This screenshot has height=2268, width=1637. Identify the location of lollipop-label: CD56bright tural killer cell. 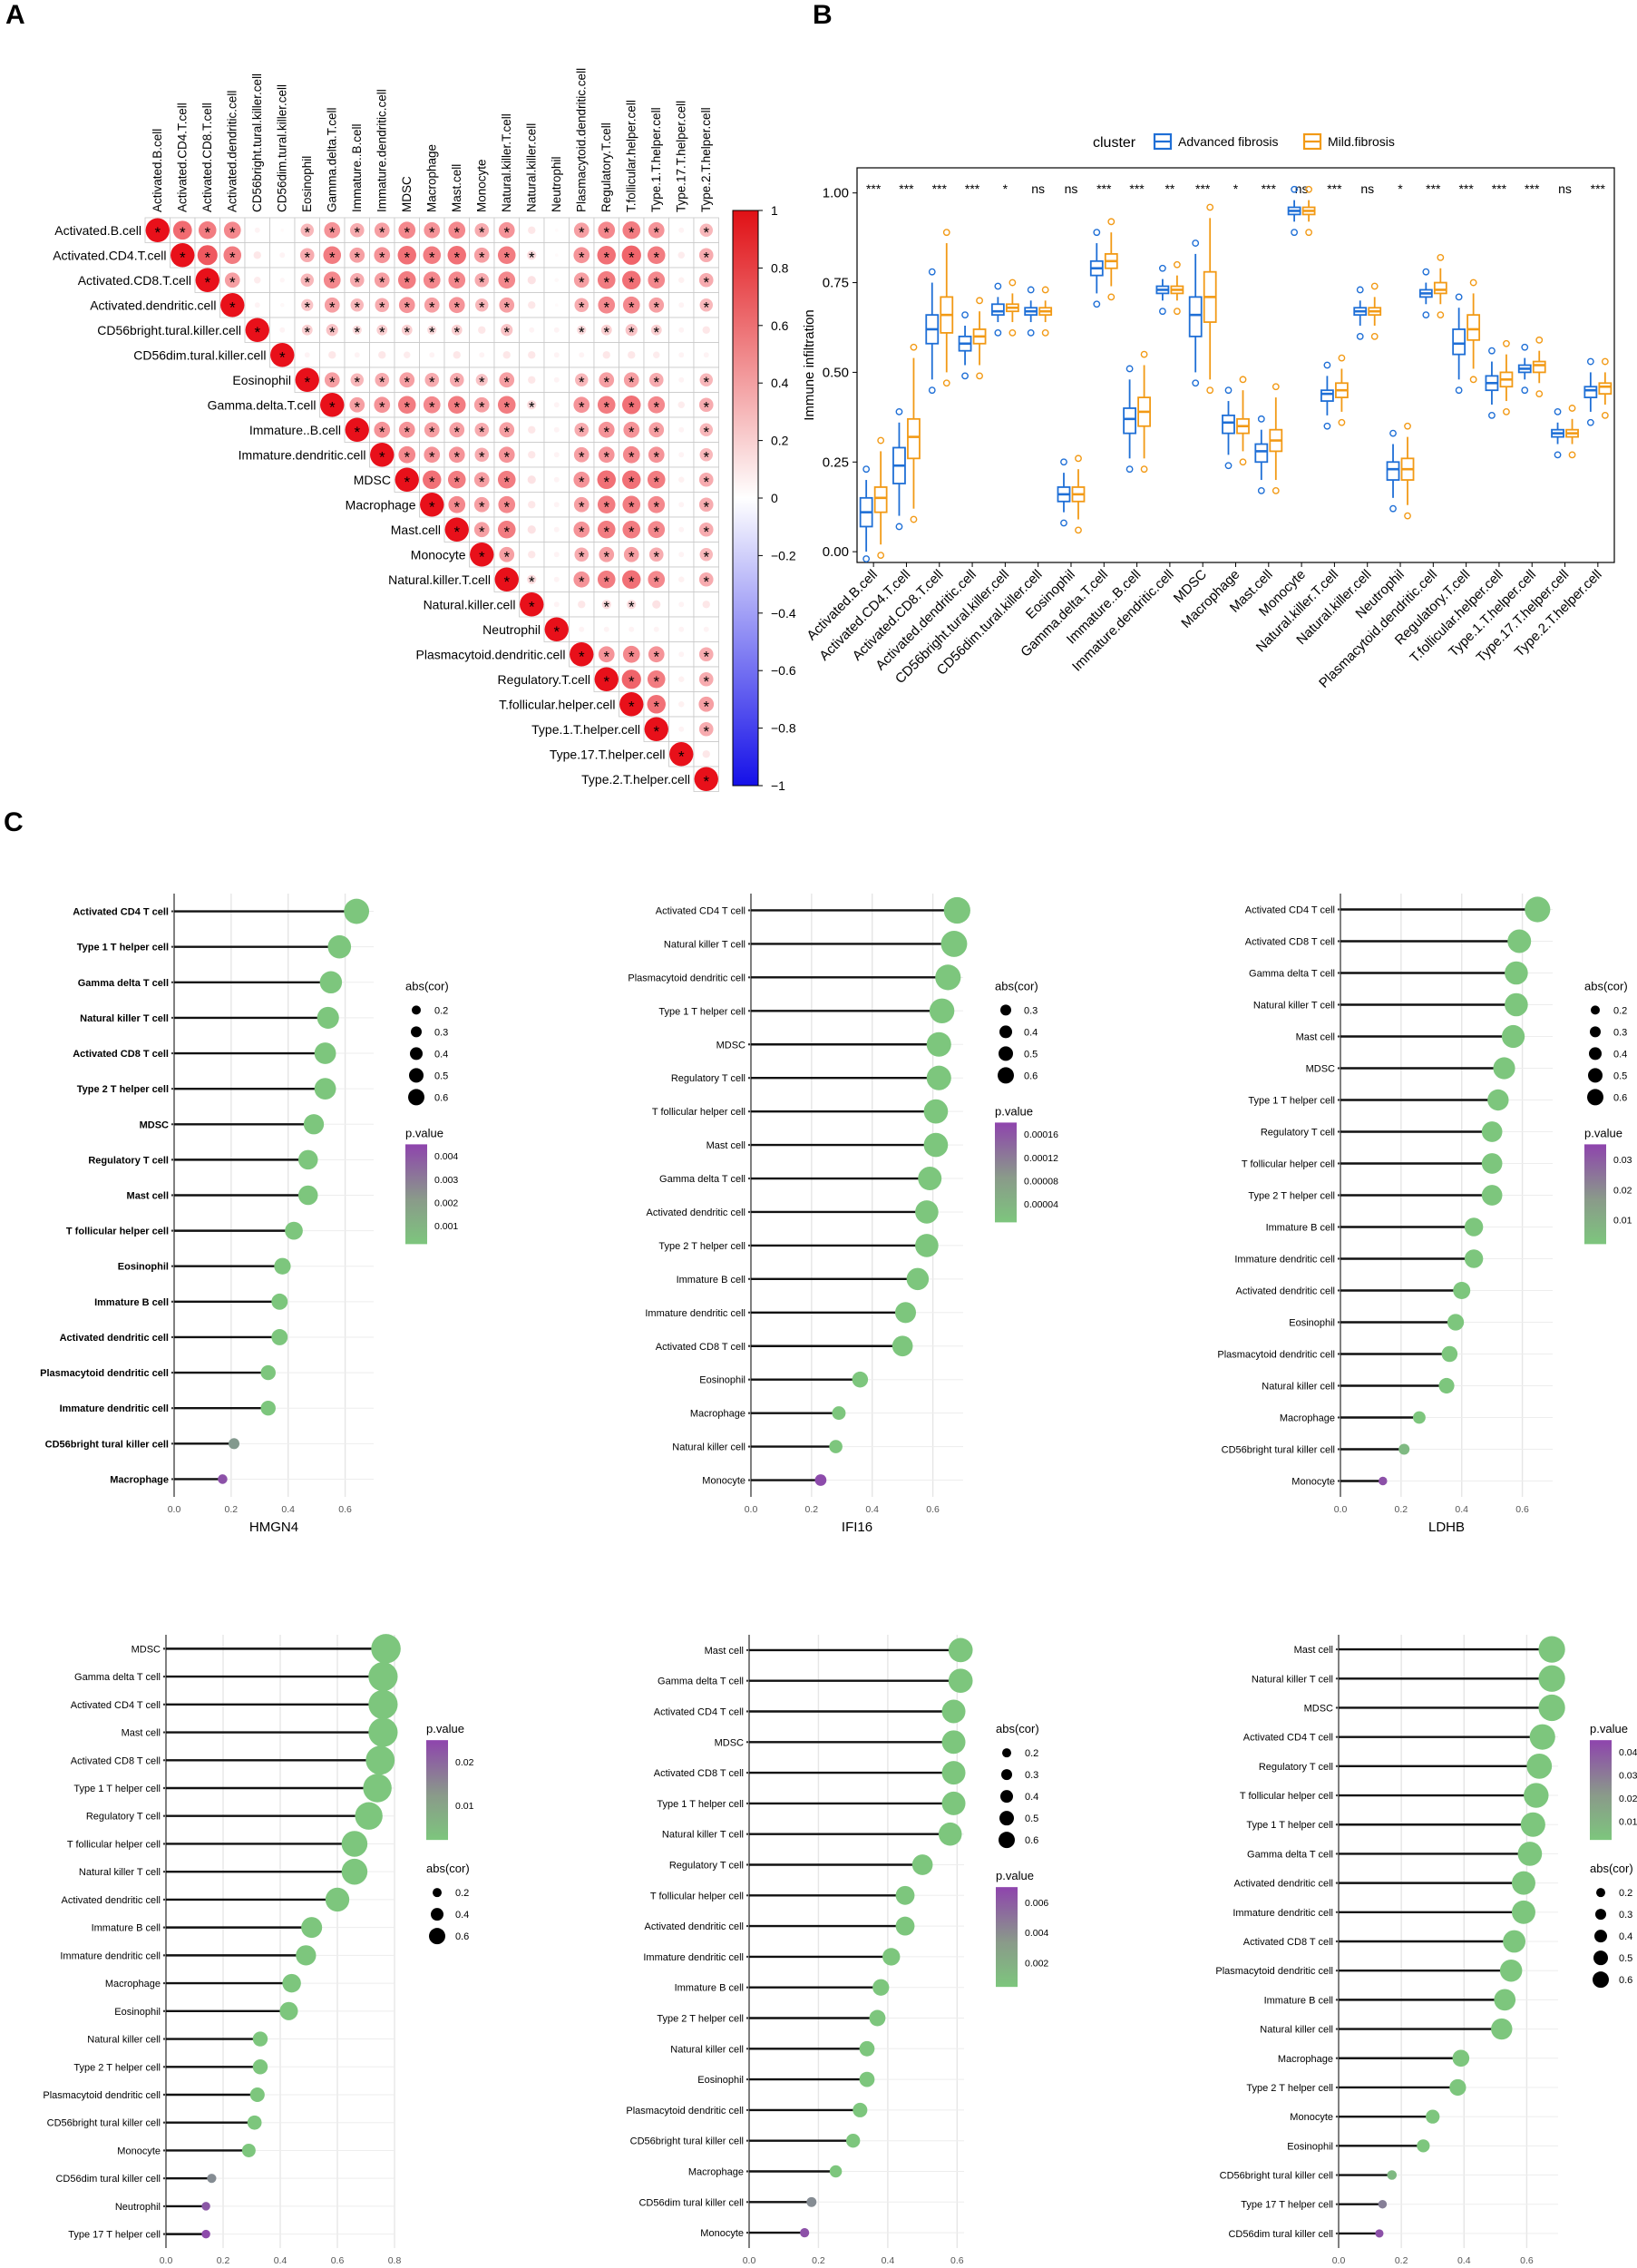
(104, 2124).